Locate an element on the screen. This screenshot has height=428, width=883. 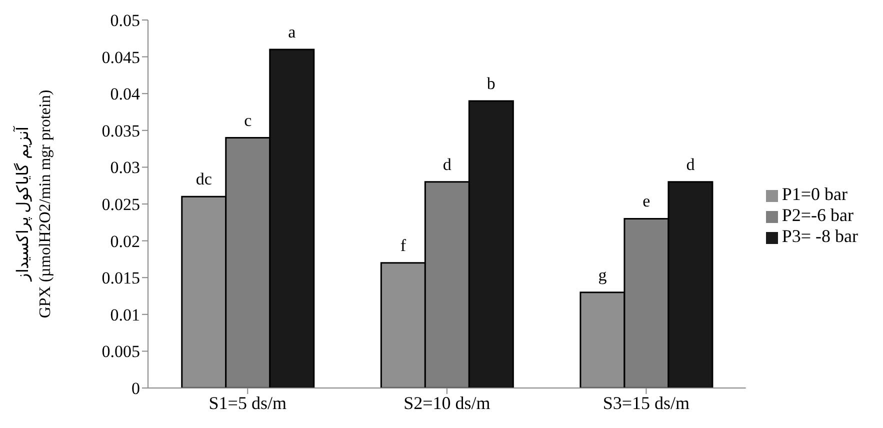
data-label: b is located at coordinates (491, 83).